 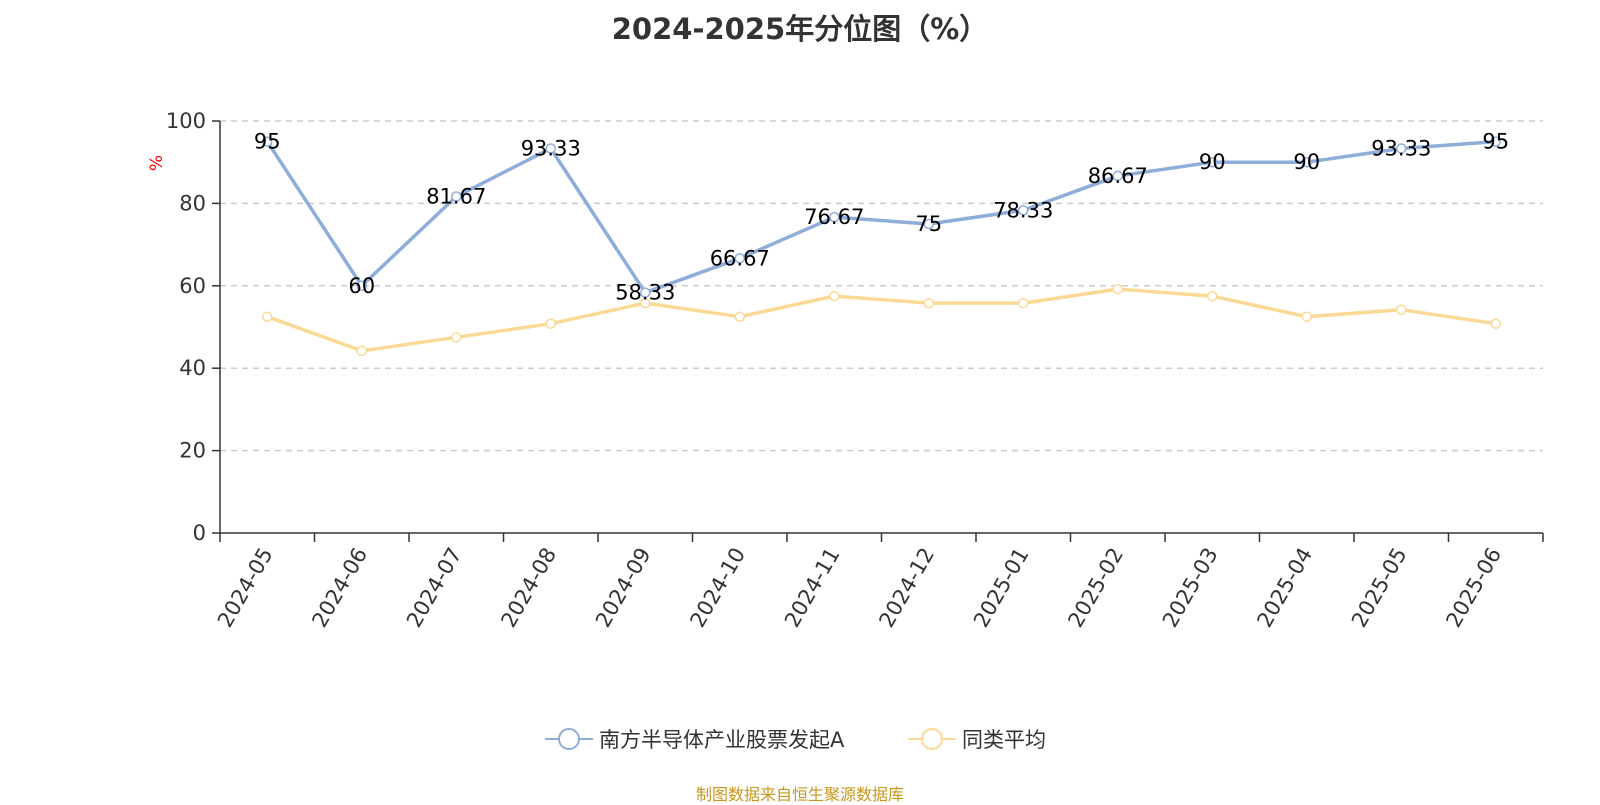 What do you see at coordinates (1190, 588) in the screenshot?
I see `x-tick-label: 2025-03` at bounding box center [1190, 588].